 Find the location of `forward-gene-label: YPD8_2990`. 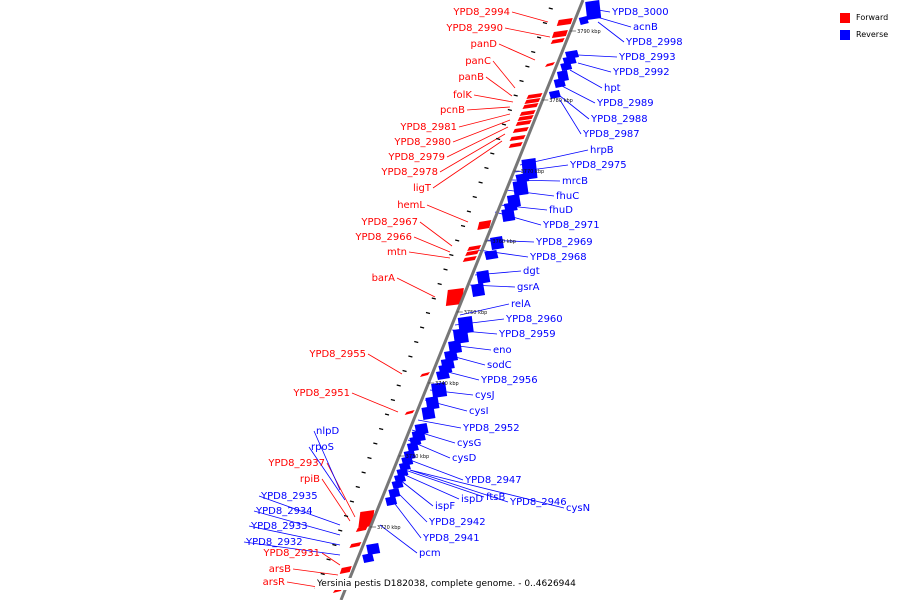

forward-gene-label: YPD8_2990 is located at coordinates (474, 28).